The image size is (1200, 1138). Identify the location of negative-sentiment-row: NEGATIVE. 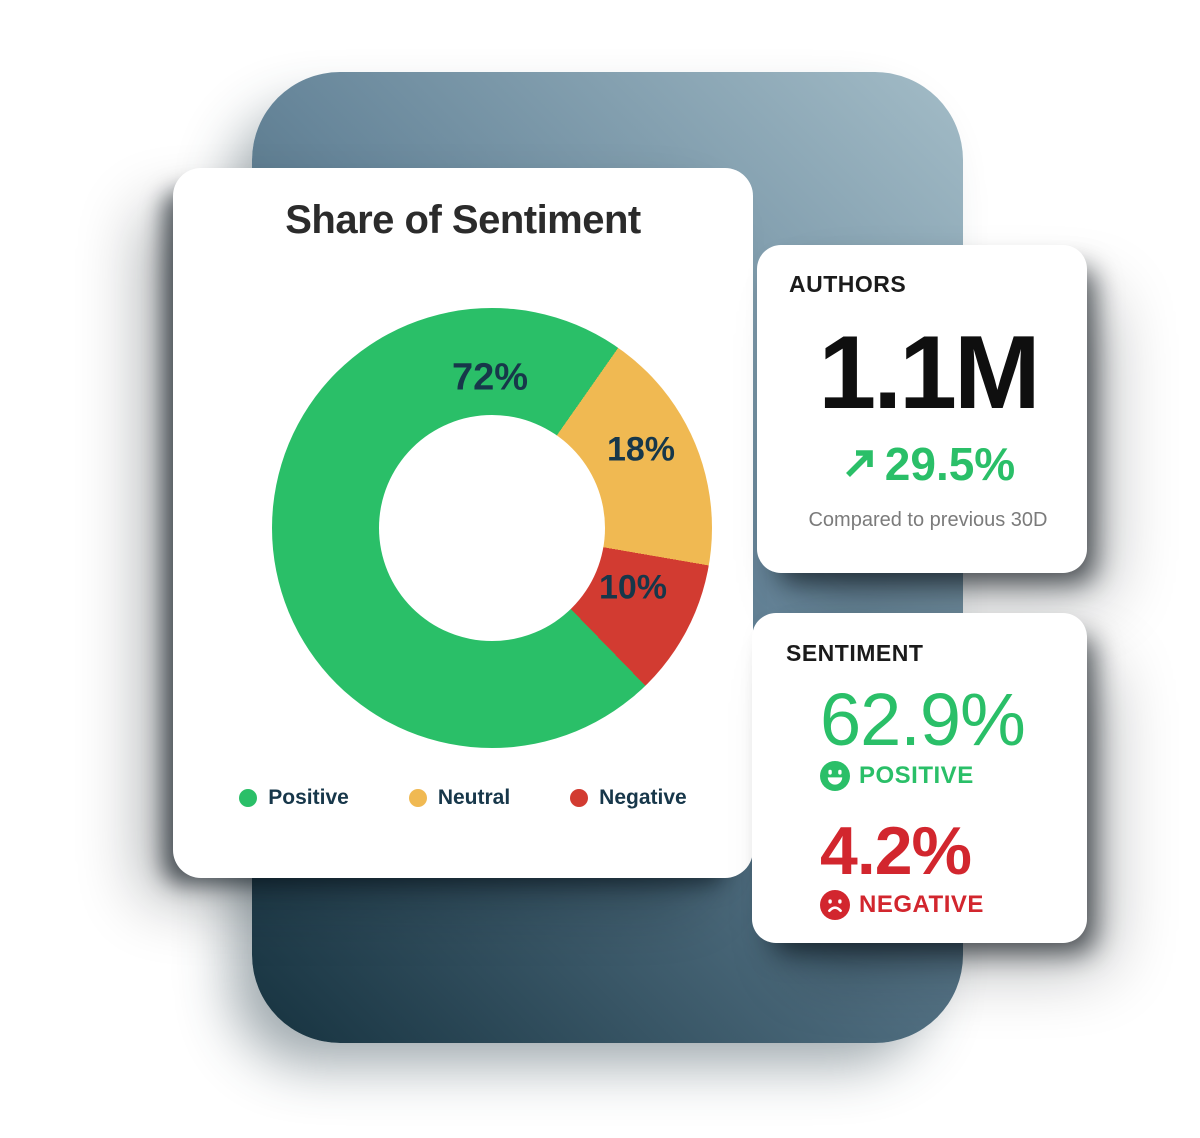
(931, 904).